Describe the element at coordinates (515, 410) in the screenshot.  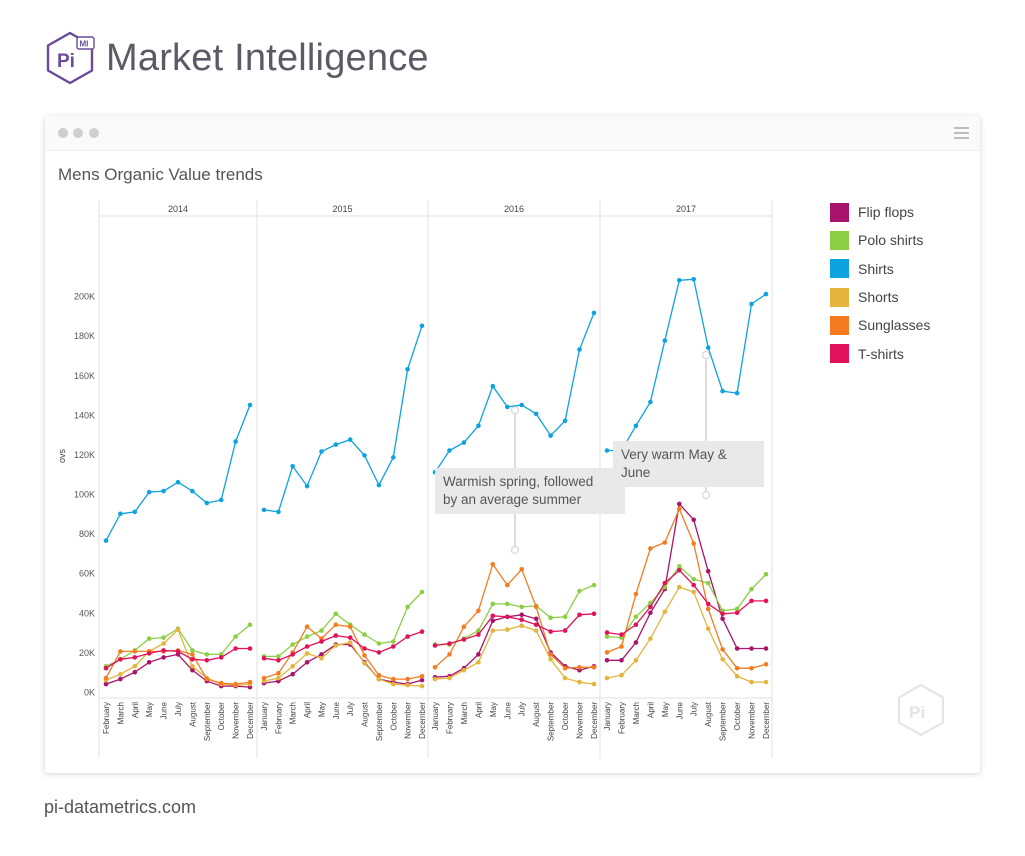
I see `annotation-2016-connector-end` at that location.